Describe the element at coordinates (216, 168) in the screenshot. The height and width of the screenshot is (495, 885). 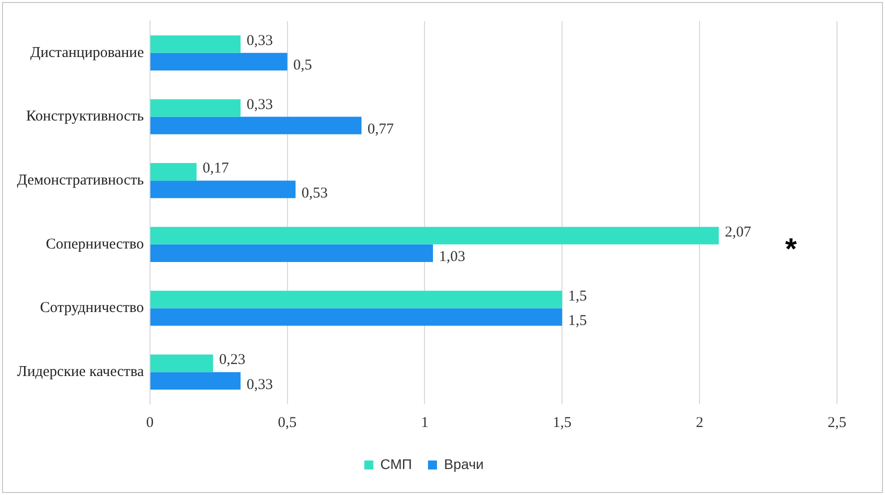
I see `data-label: 0,17` at that location.